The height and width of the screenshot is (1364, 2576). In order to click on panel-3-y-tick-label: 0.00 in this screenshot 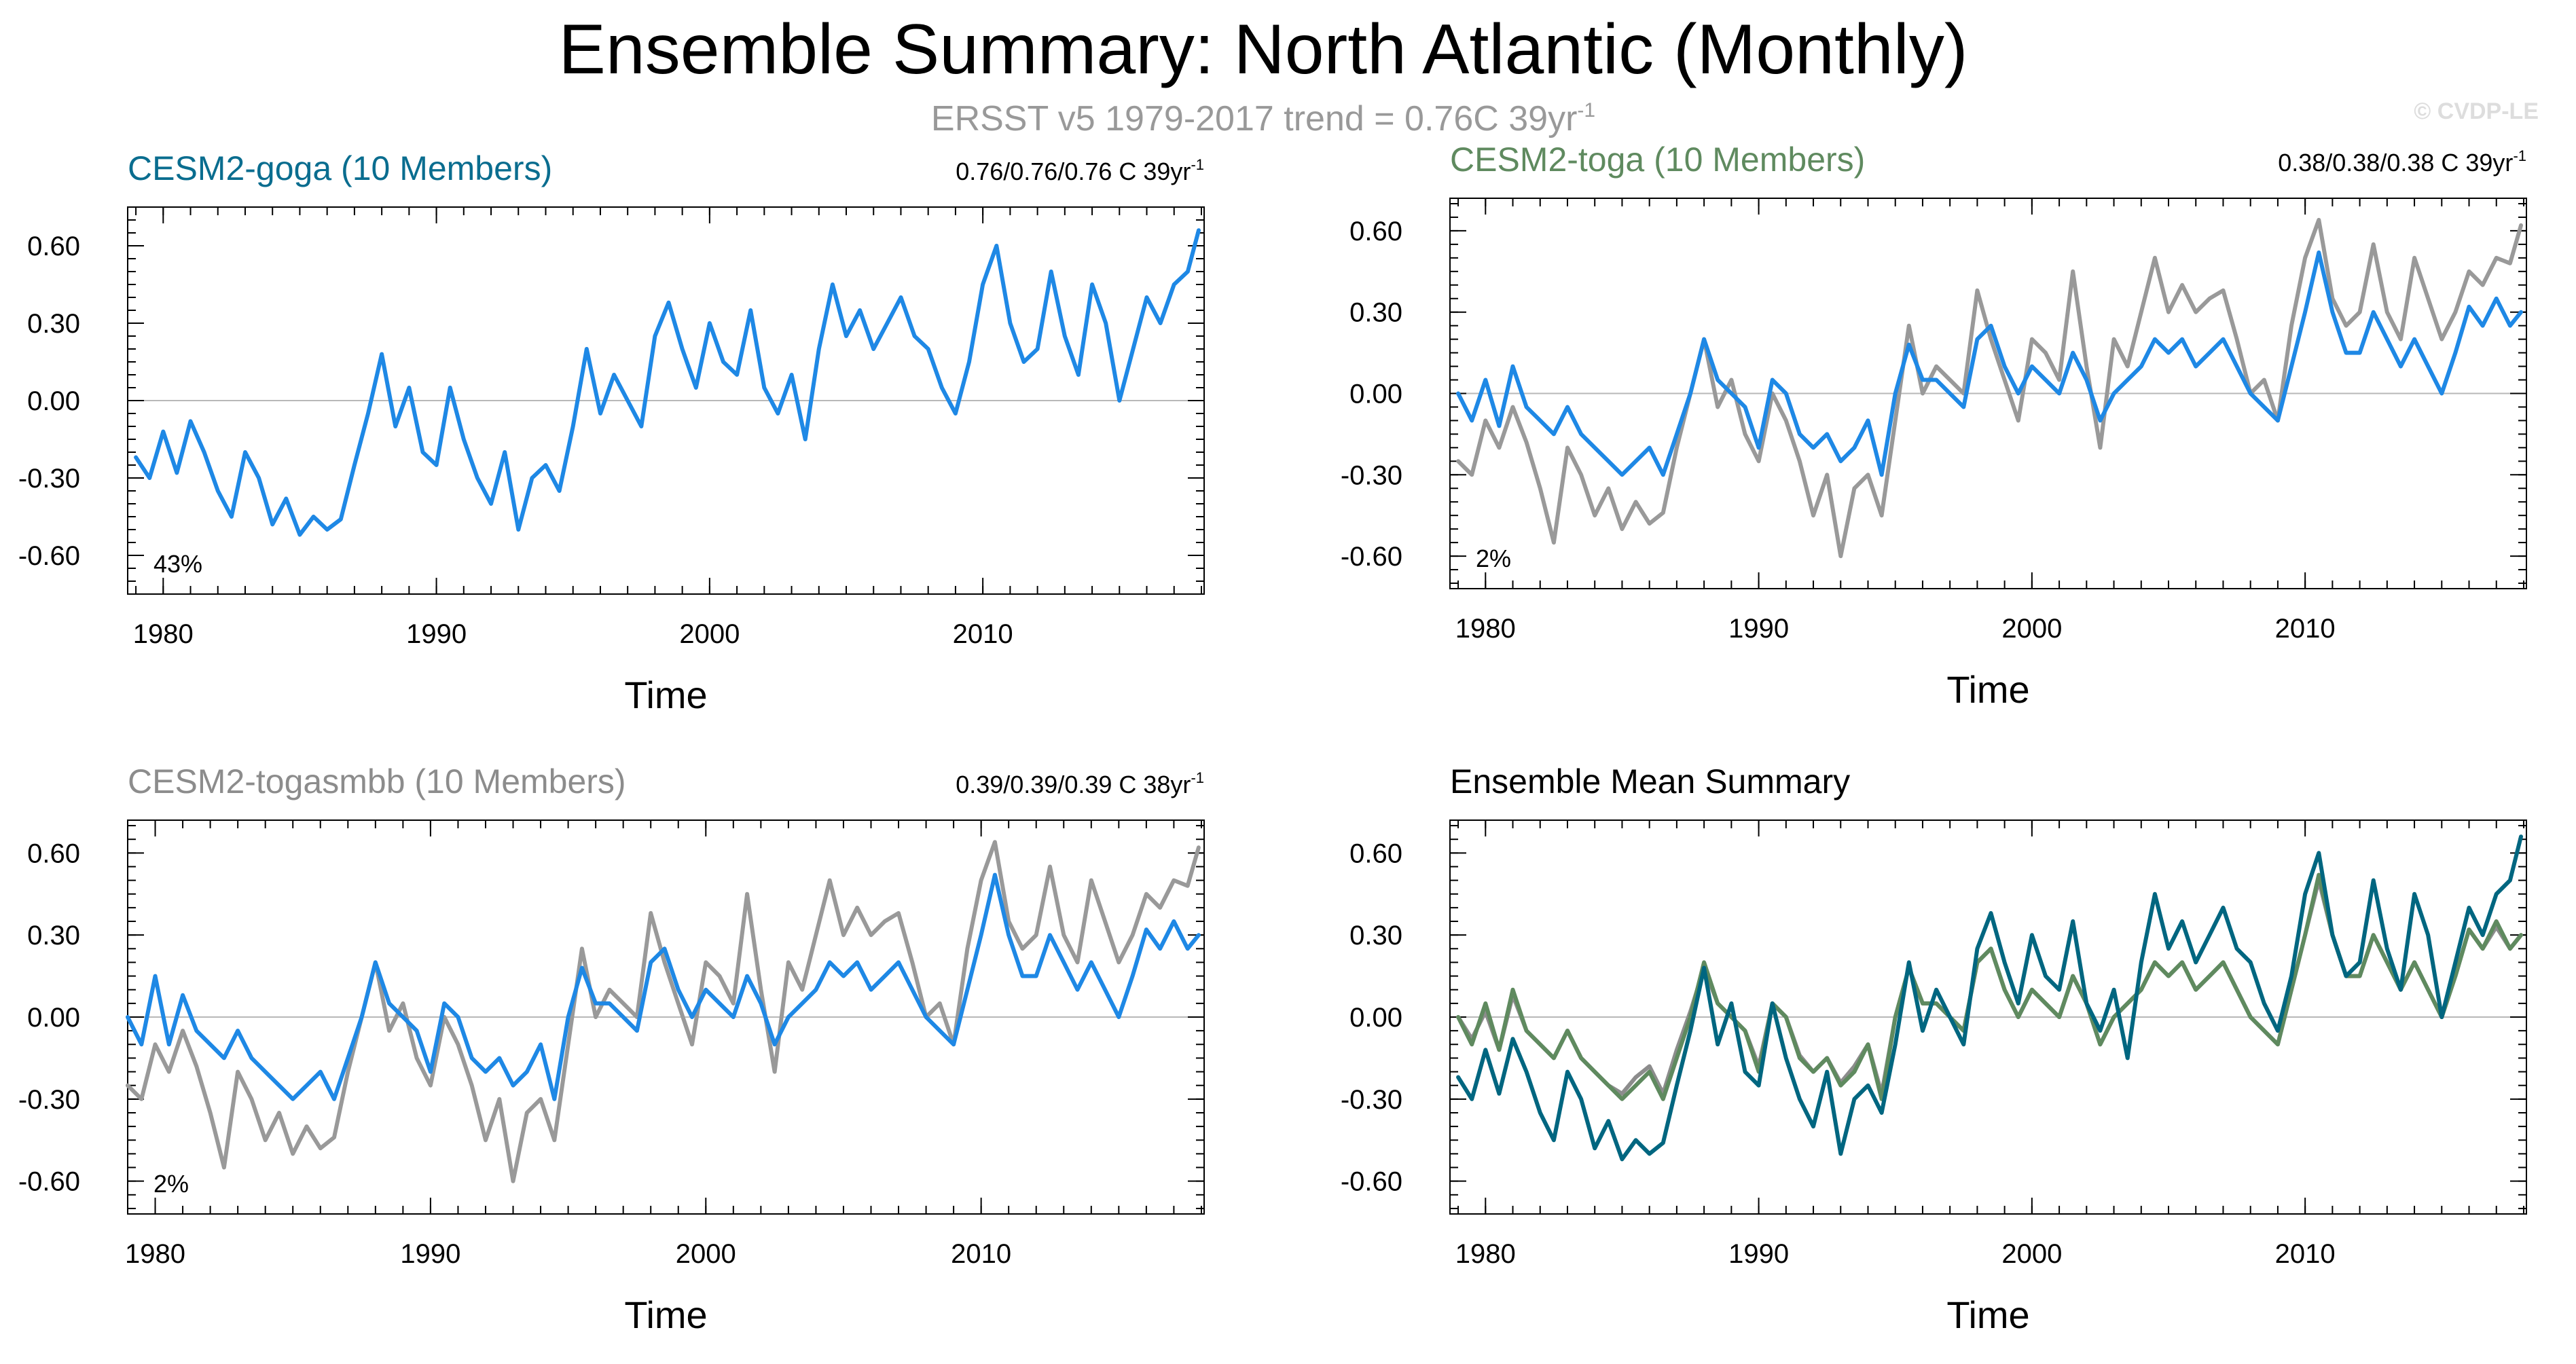, I will do `click(53, 1018)`.